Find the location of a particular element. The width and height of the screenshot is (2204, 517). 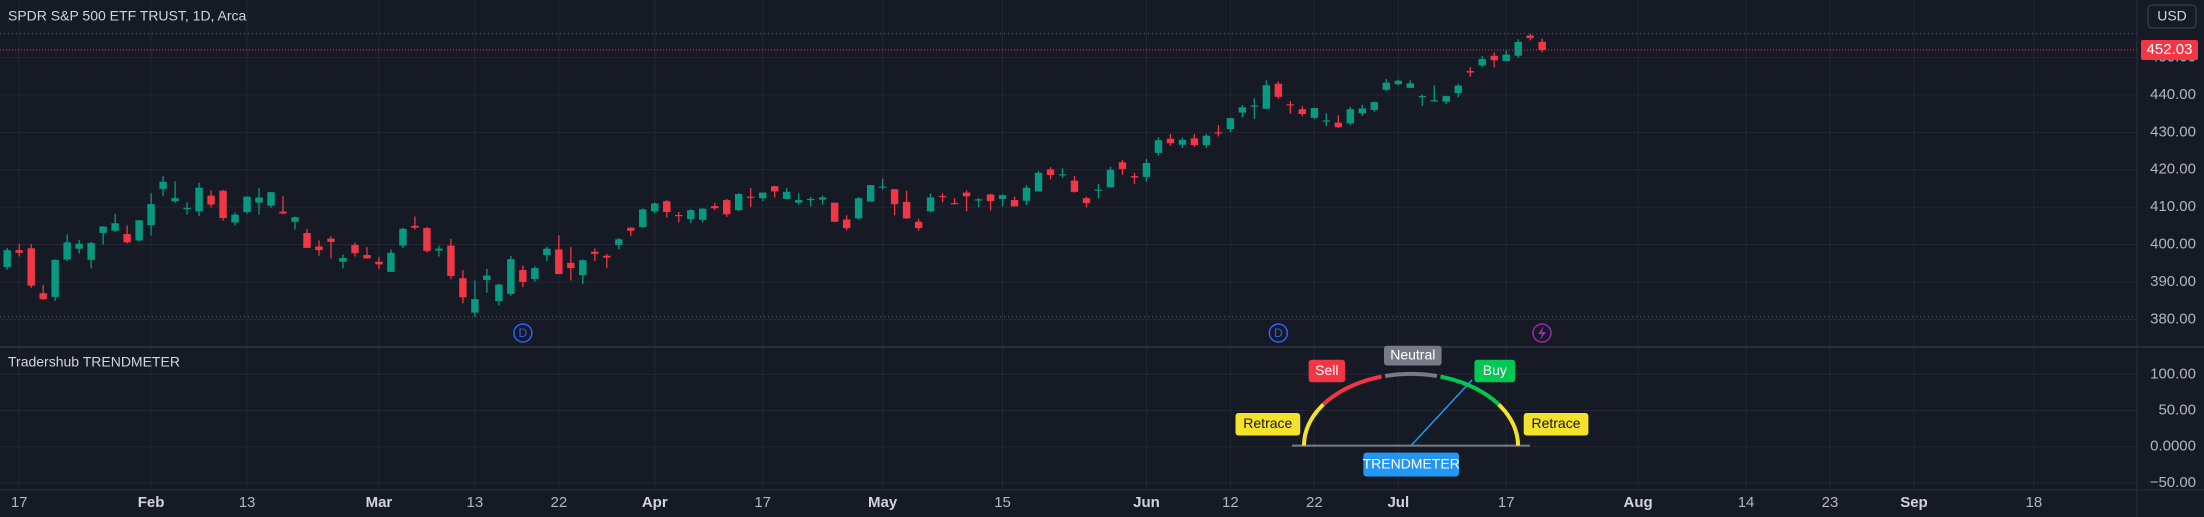

gauge-label: Sell is located at coordinates (1326, 370).